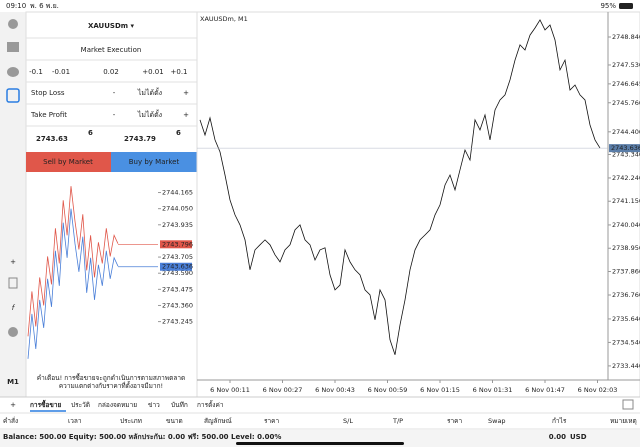 The image size is (640, 447). I want to click on column-header: คำสั่ง, so click(10, 420).